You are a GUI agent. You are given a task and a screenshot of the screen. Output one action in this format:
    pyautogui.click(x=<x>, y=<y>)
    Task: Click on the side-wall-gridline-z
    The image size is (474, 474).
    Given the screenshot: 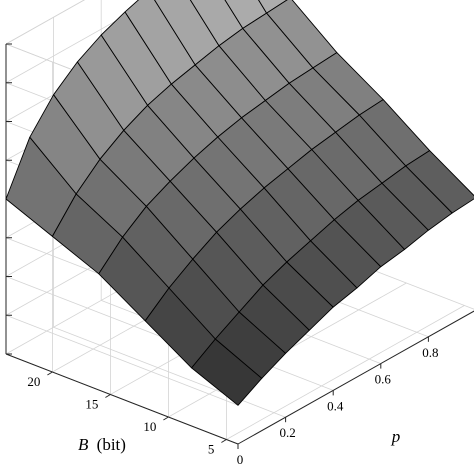 What is the action you would take?
    pyautogui.click(x=122, y=360)
    